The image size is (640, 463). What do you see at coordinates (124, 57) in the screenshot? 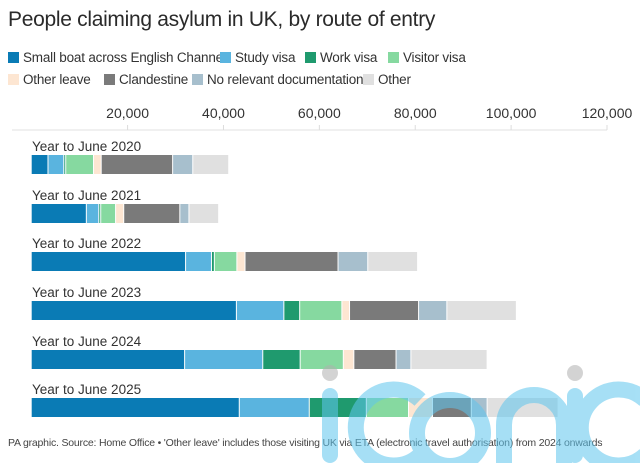
I see `legend-label-small-boat: Small boat across English Channel` at bounding box center [124, 57].